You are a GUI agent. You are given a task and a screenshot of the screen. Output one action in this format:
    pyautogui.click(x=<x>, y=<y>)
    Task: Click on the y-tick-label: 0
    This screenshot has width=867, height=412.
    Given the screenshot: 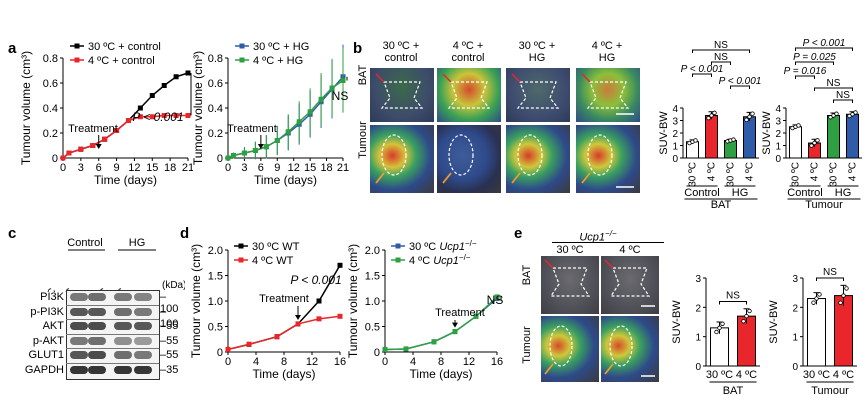 What is the action you would take?
    pyautogui.click(x=220, y=159)
    